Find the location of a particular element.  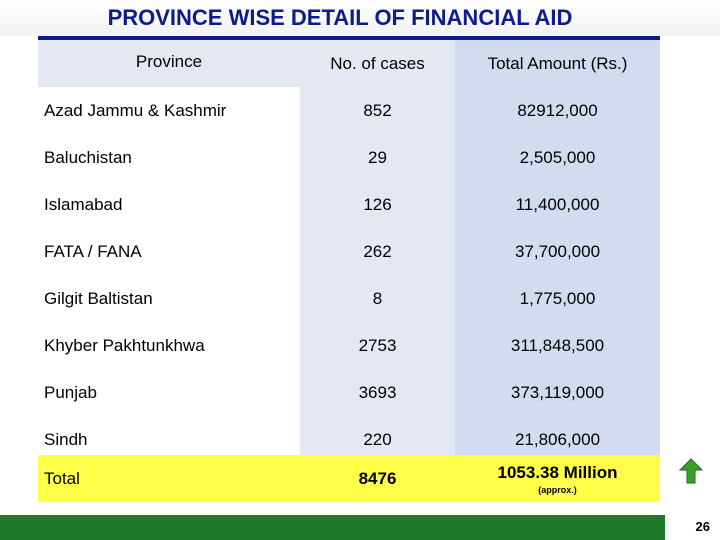

amount-cell: 1,775,000 is located at coordinates (557, 298).